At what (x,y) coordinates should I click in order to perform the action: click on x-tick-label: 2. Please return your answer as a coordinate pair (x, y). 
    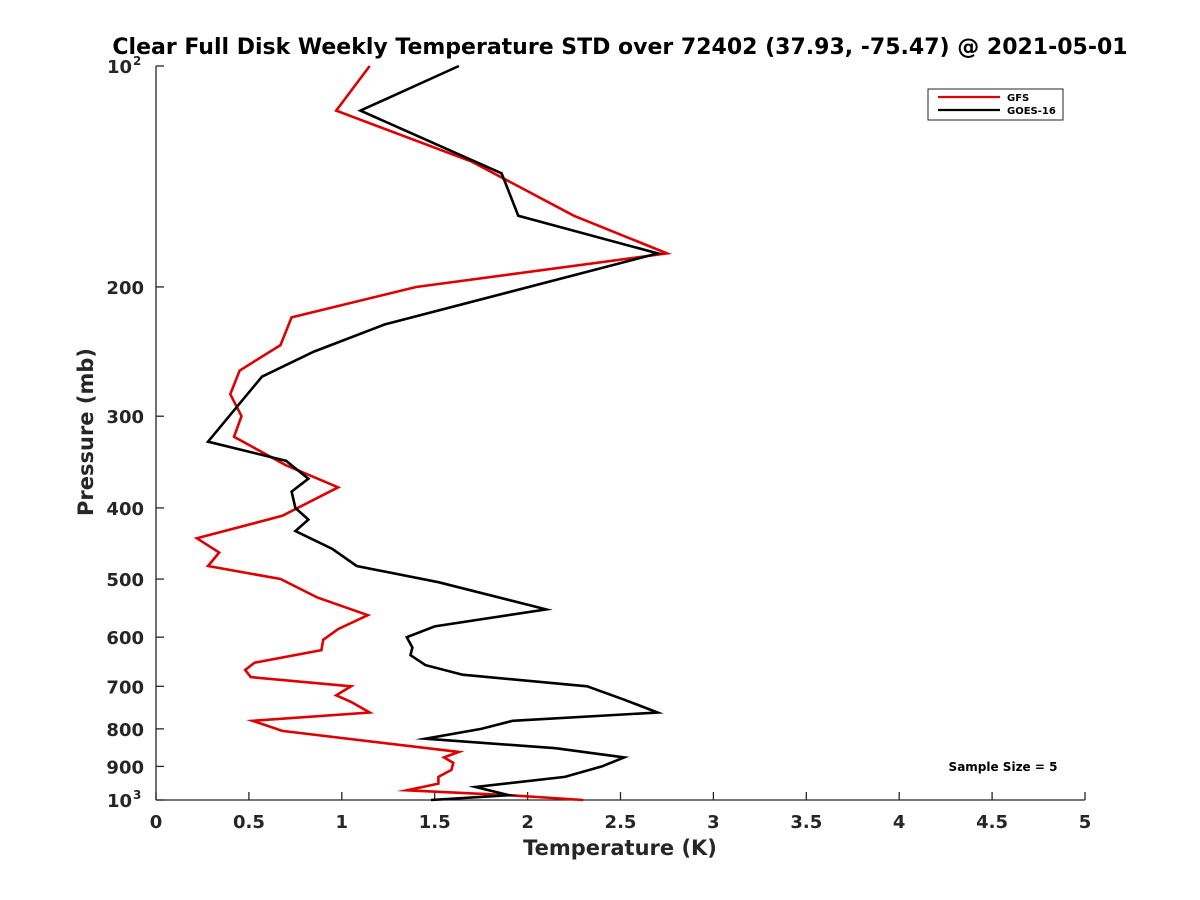
    Looking at the image, I should click on (527, 822).